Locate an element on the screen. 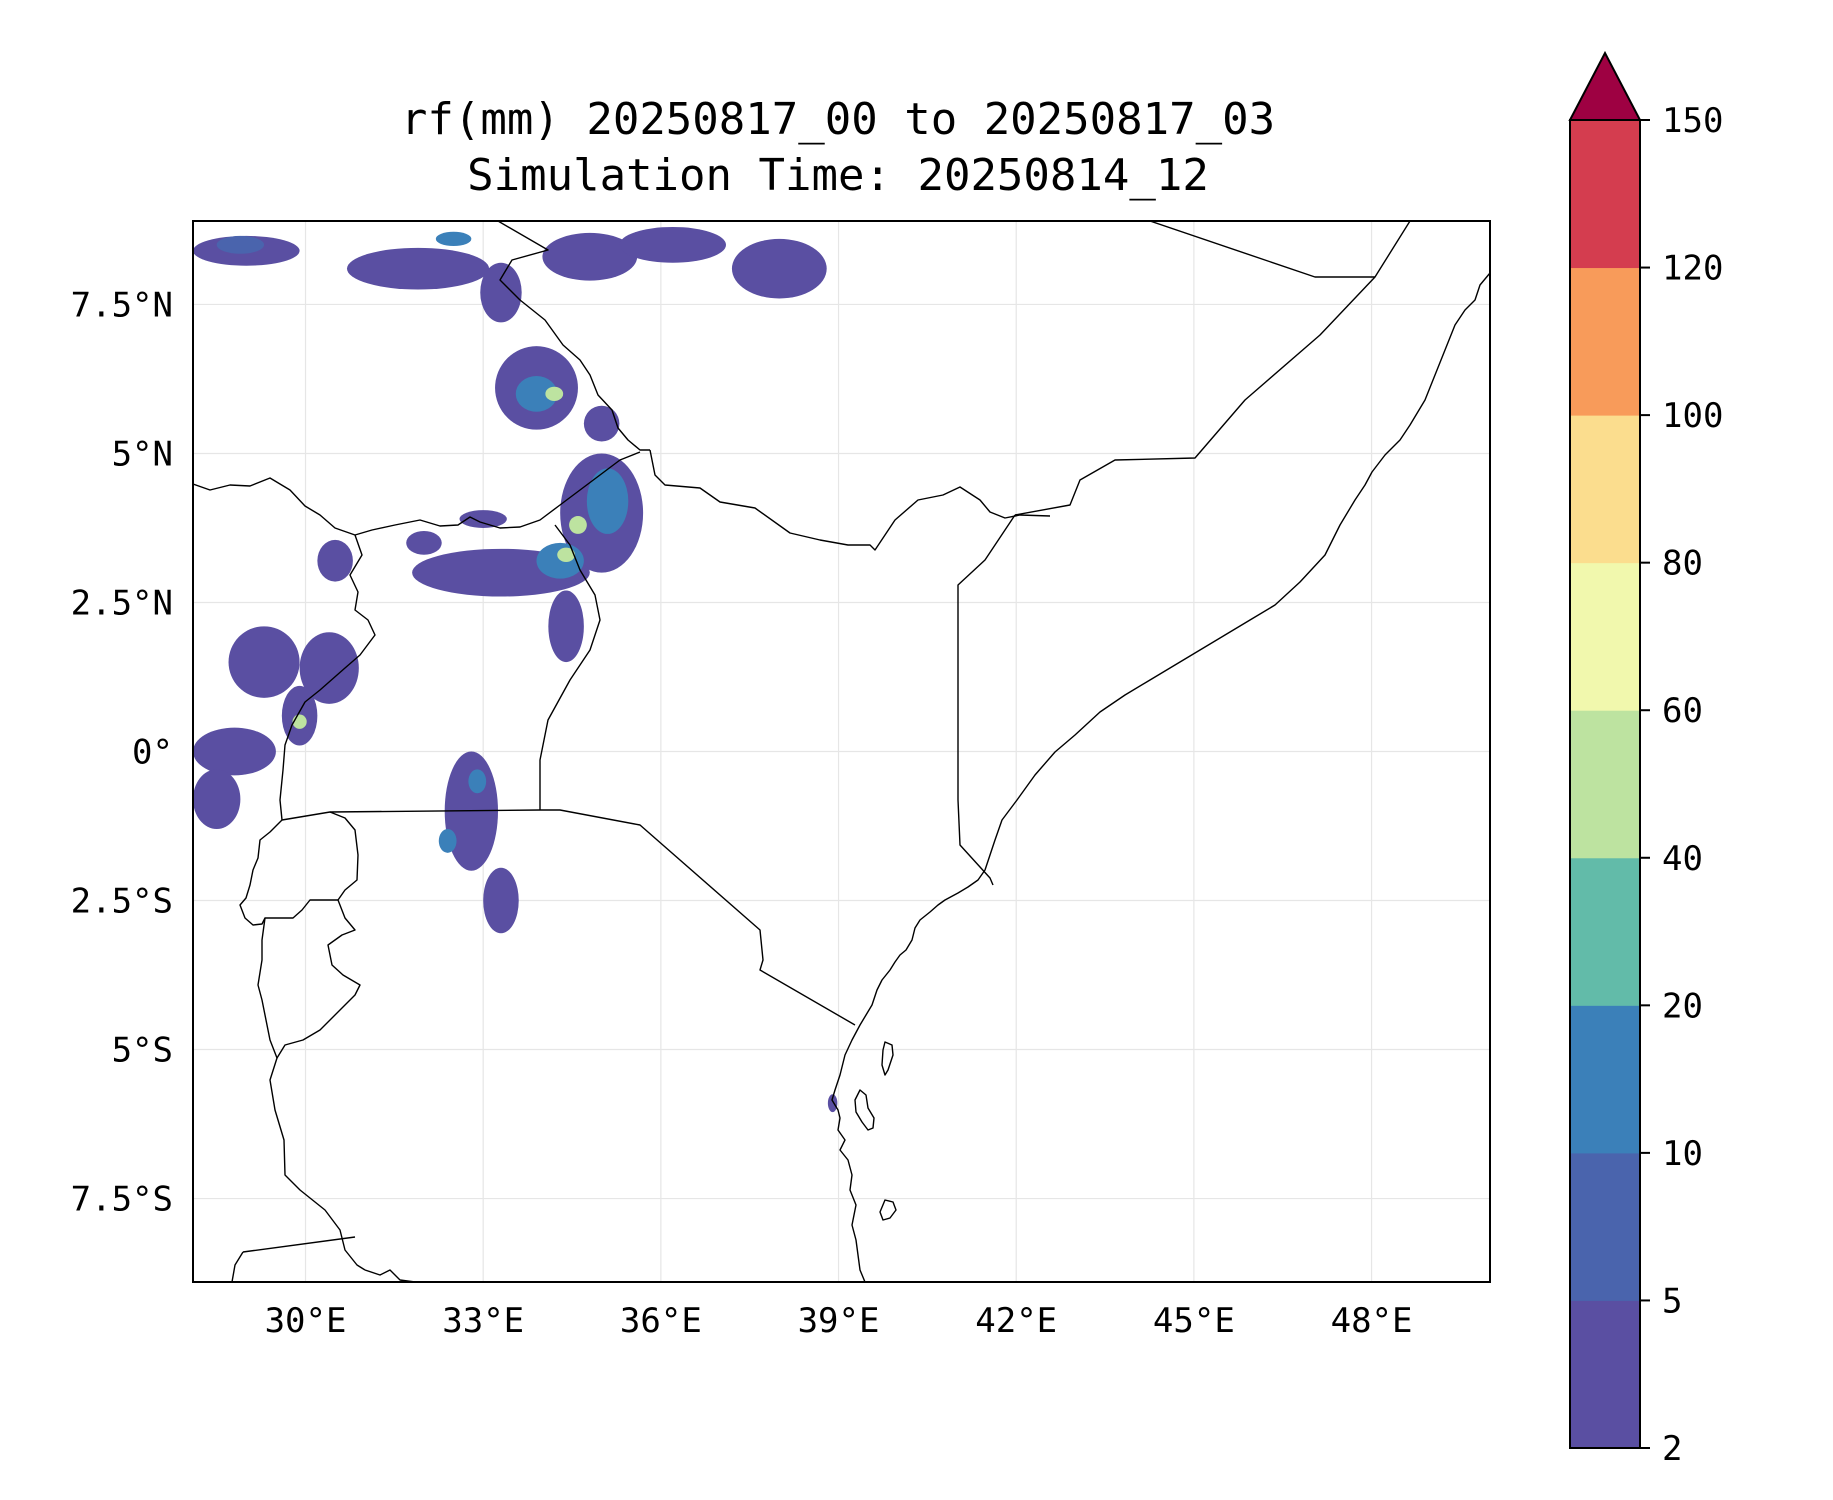  y-tick-label: 7.5°S is located at coordinates (122, 1200).